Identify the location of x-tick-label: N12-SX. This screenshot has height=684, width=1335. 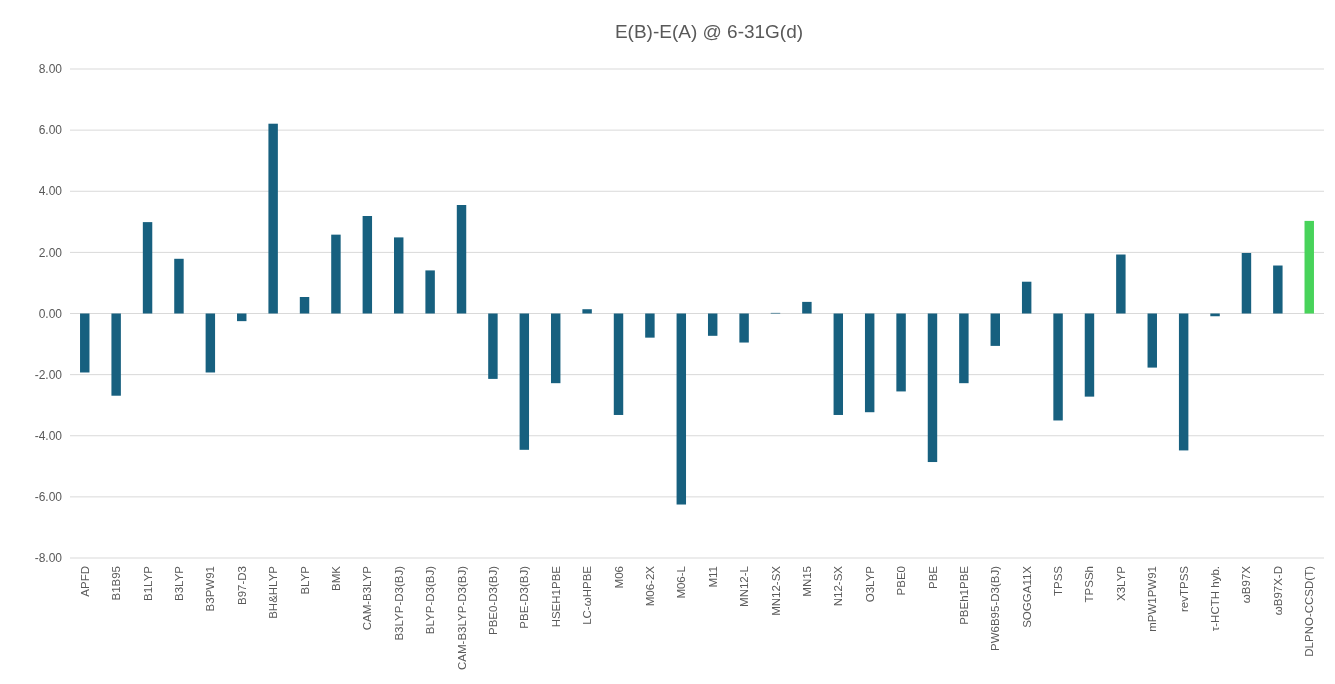
(838, 586).